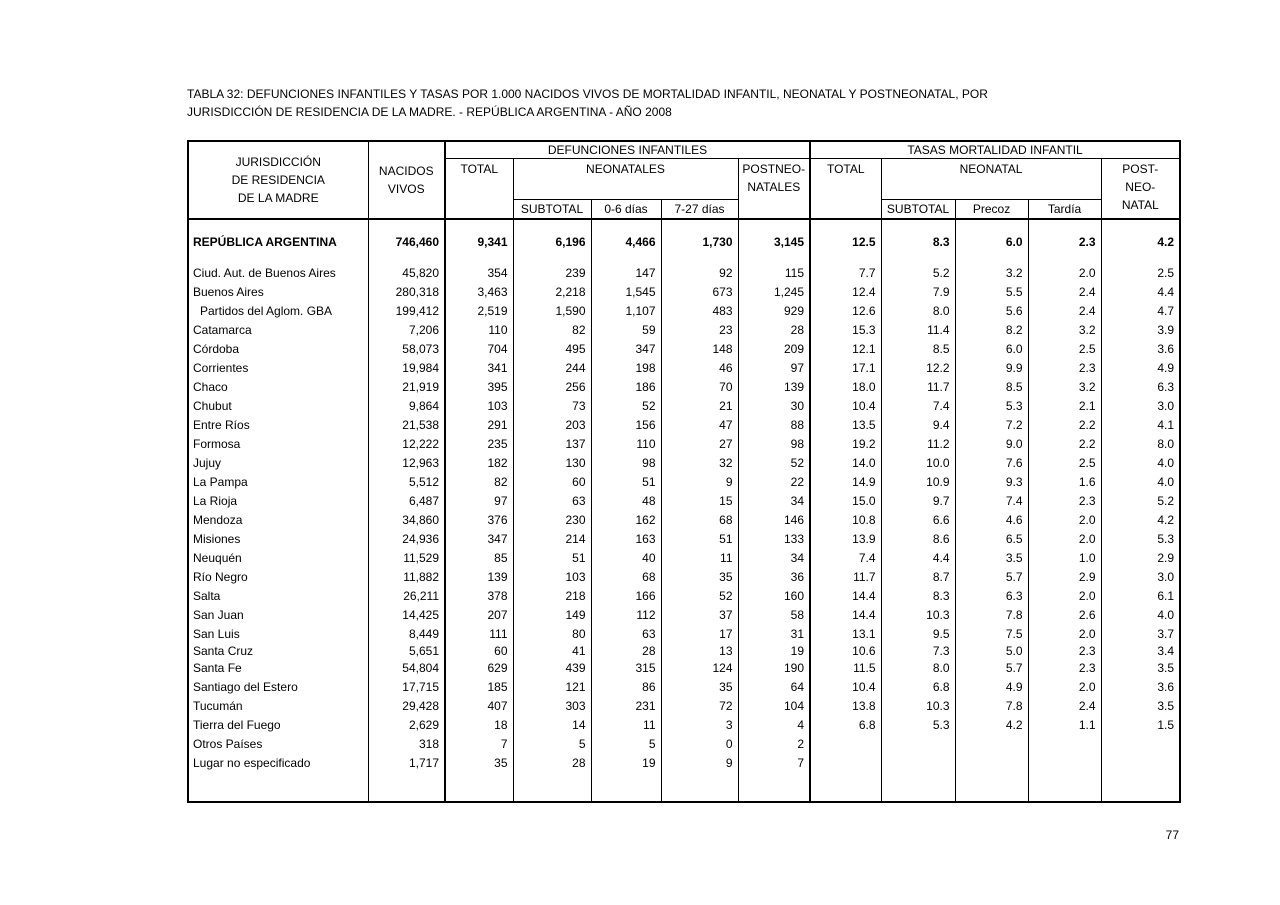 This screenshot has height=905, width=1280. Describe the element at coordinates (991, 668) in the screenshot. I see `cell: 5.7` at that location.